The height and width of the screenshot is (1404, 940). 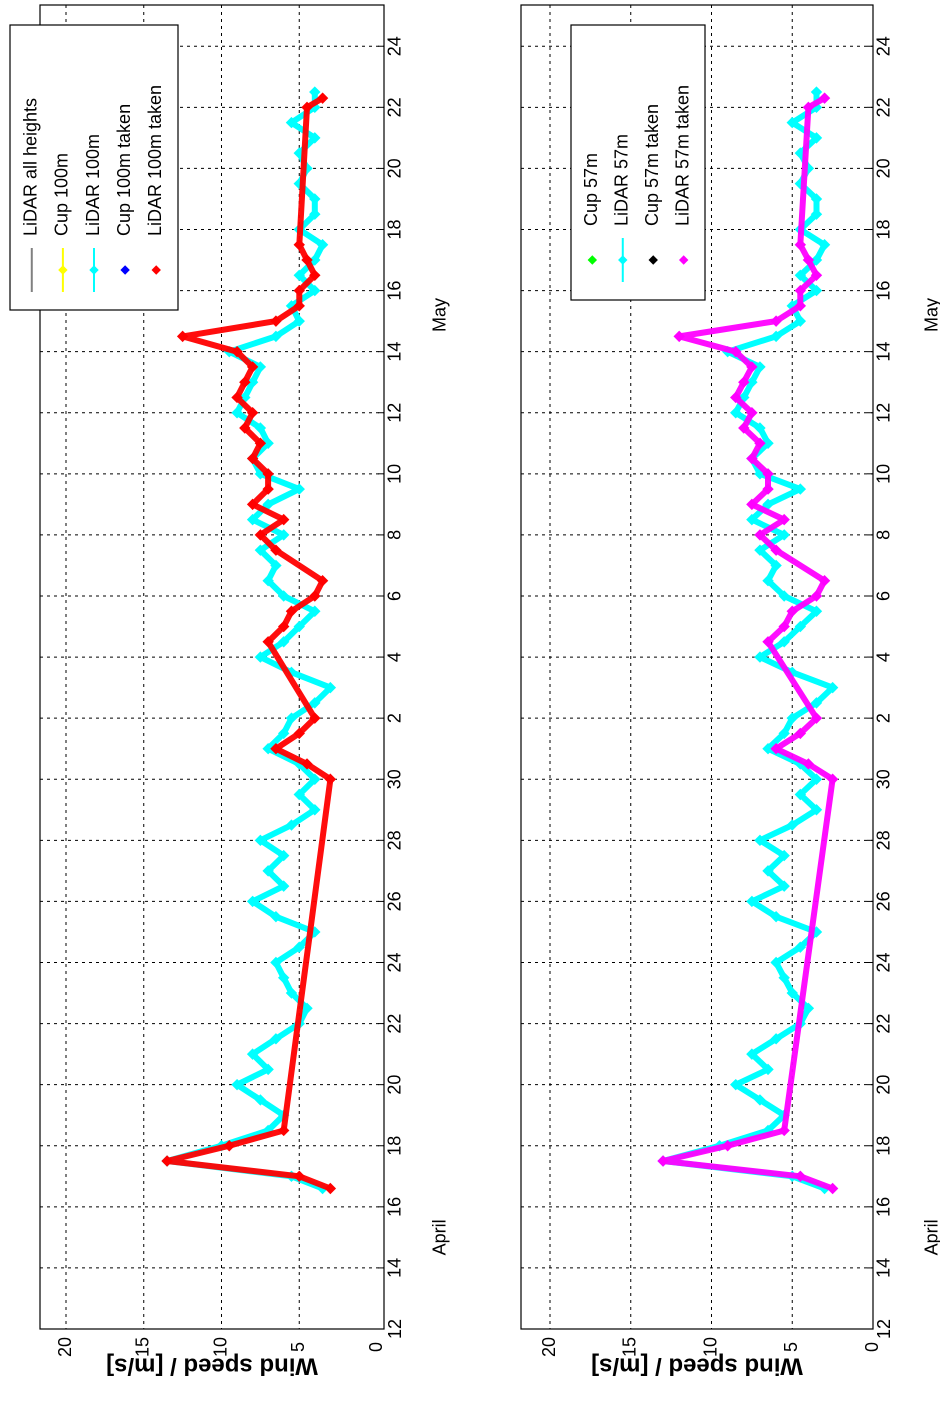 What do you see at coordinates (124, 170) in the screenshot?
I see `legend-label: Cup 100m taken` at bounding box center [124, 170].